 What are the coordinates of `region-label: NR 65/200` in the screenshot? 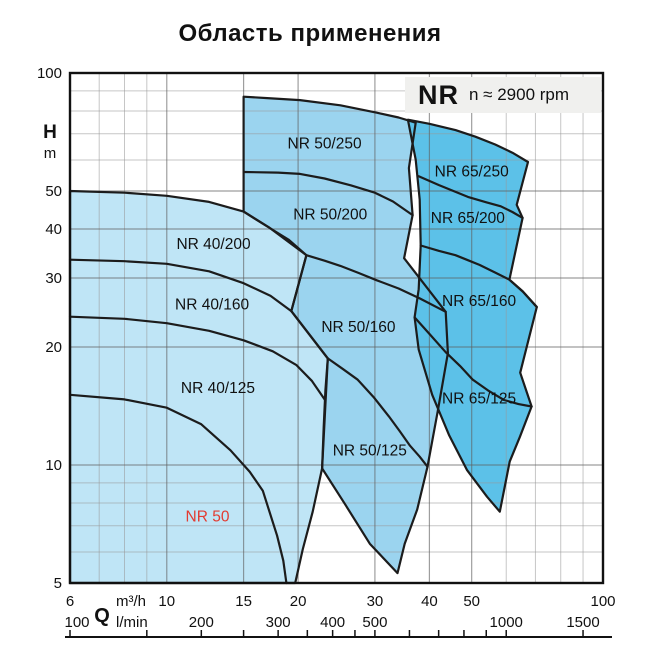 It's located at (468, 218).